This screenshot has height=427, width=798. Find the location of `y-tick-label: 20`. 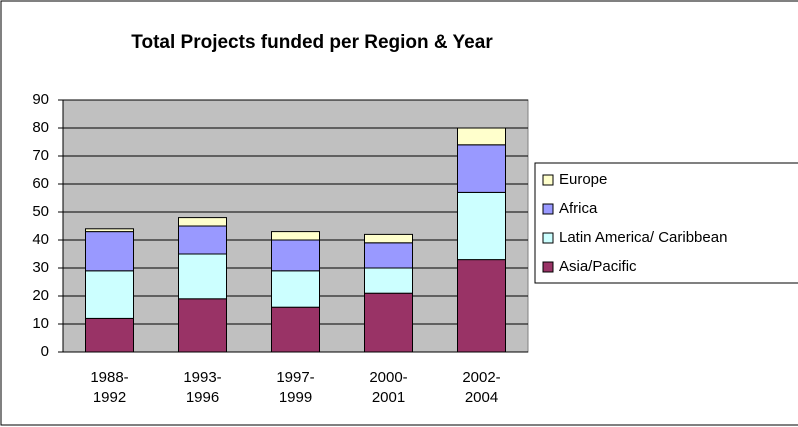

y-tick-label: 20 is located at coordinates (40, 295).